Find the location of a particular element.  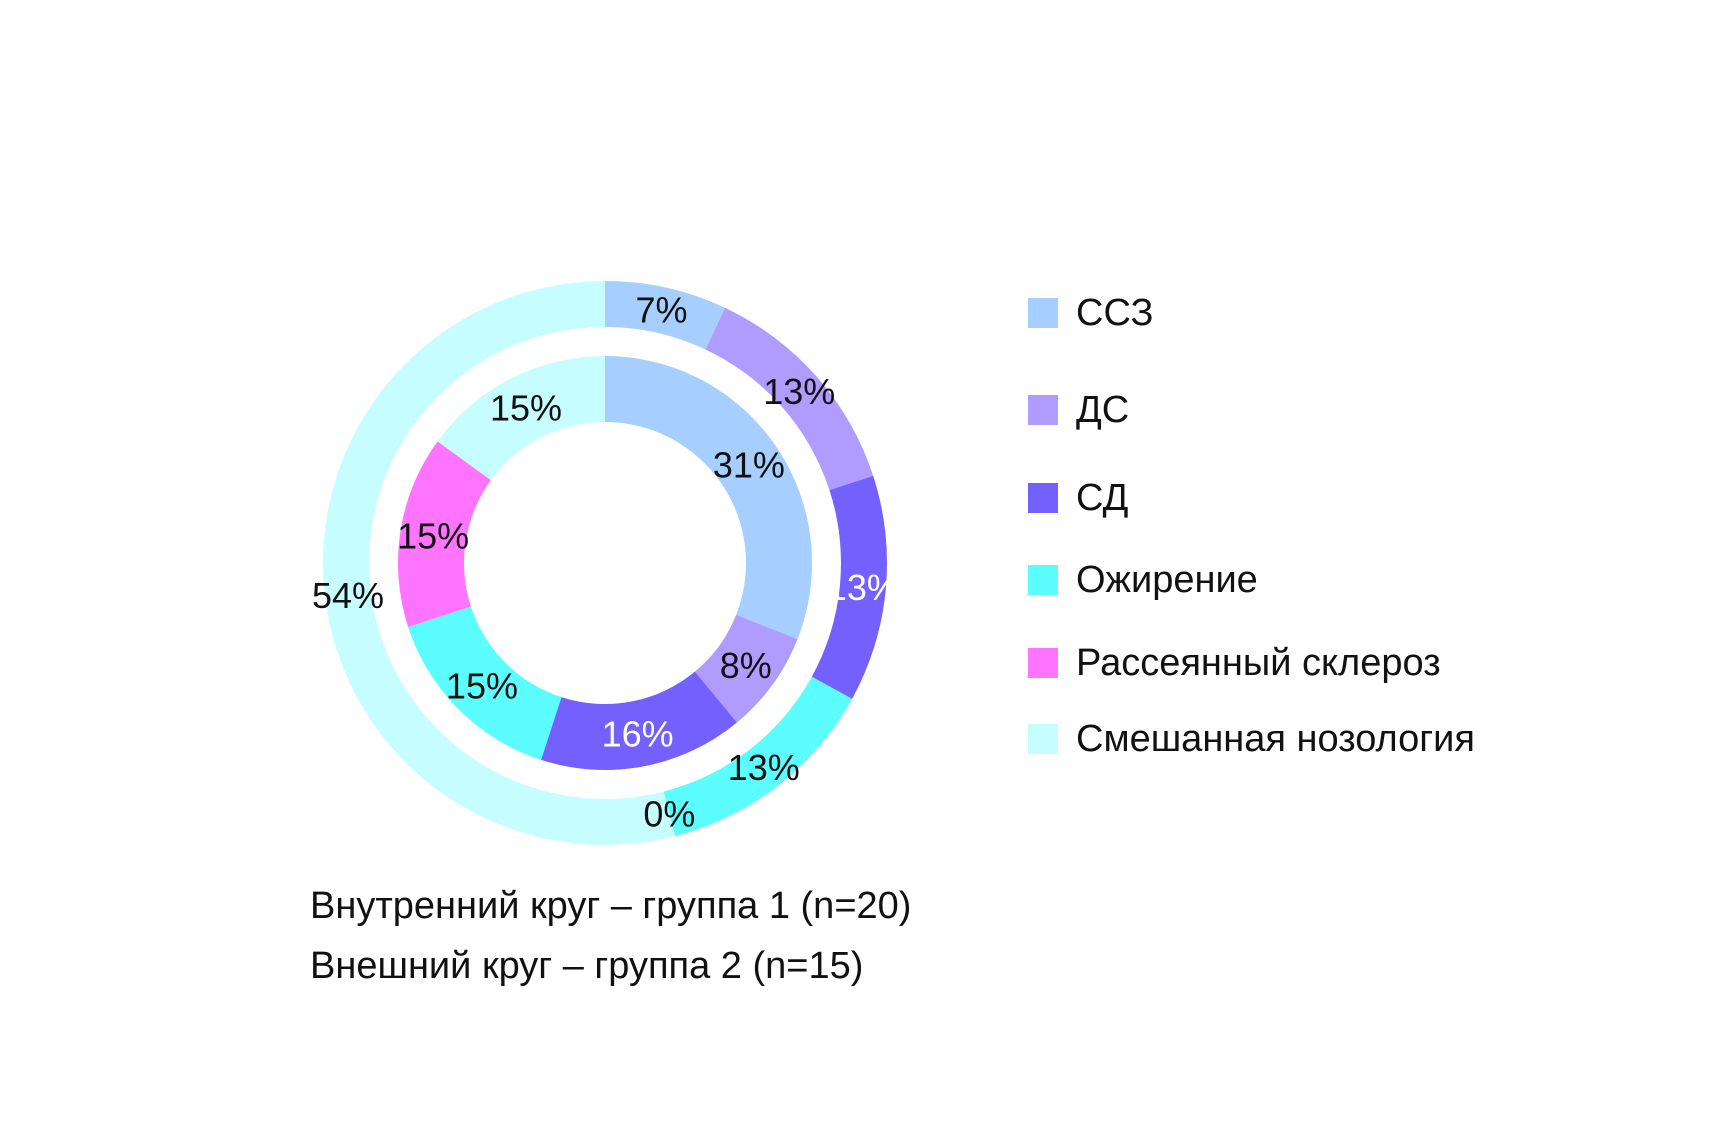

inner-slice-label-4: 15% is located at coordinates (433, 535).